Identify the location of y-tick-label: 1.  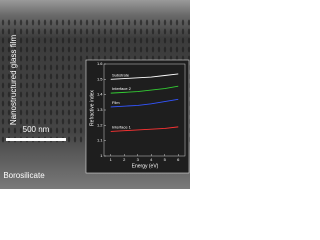
(101, 155).